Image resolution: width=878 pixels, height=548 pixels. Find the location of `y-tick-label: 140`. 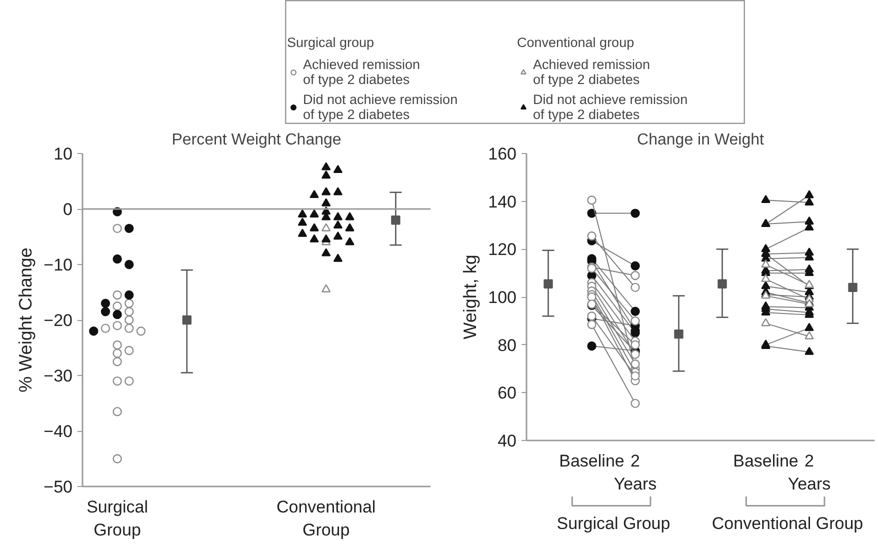

y-tick-label: 140 is located at coordinates (502, 202).